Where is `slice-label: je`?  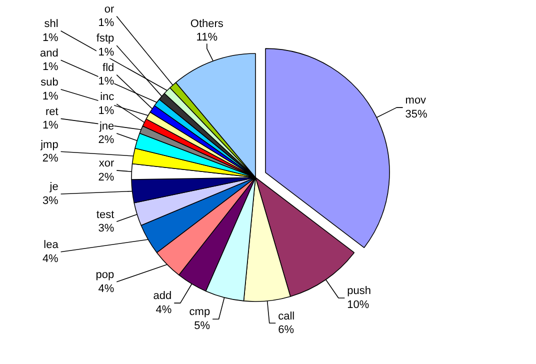 slice-label: je is located at coordinates (53, 187).